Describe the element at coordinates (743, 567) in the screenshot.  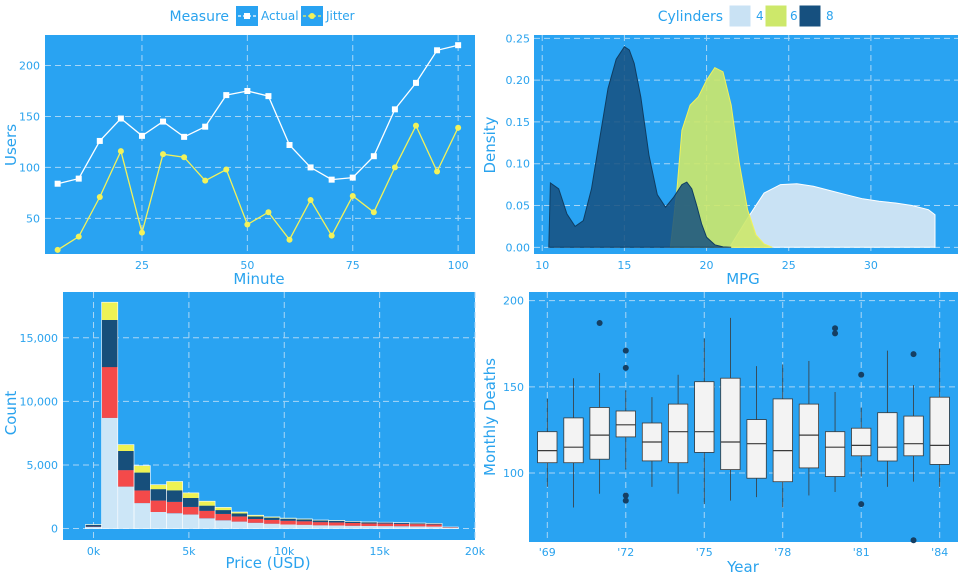
I see `x-axis-label: Year` at that location.